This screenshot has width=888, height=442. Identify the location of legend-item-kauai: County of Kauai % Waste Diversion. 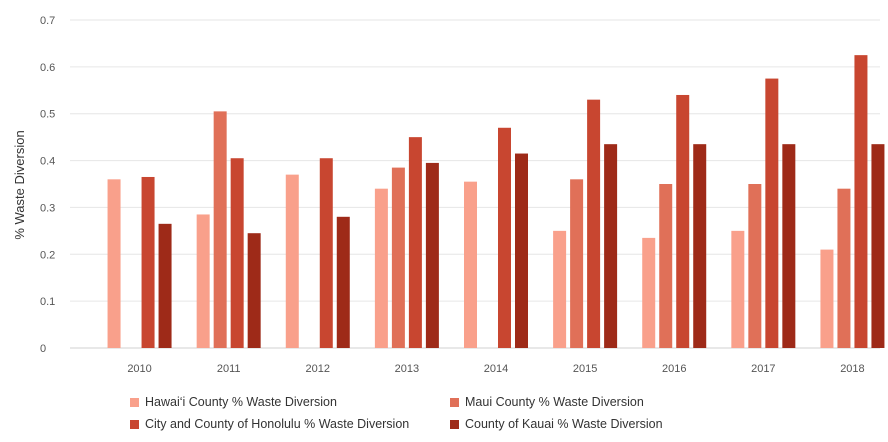
(600, 424).